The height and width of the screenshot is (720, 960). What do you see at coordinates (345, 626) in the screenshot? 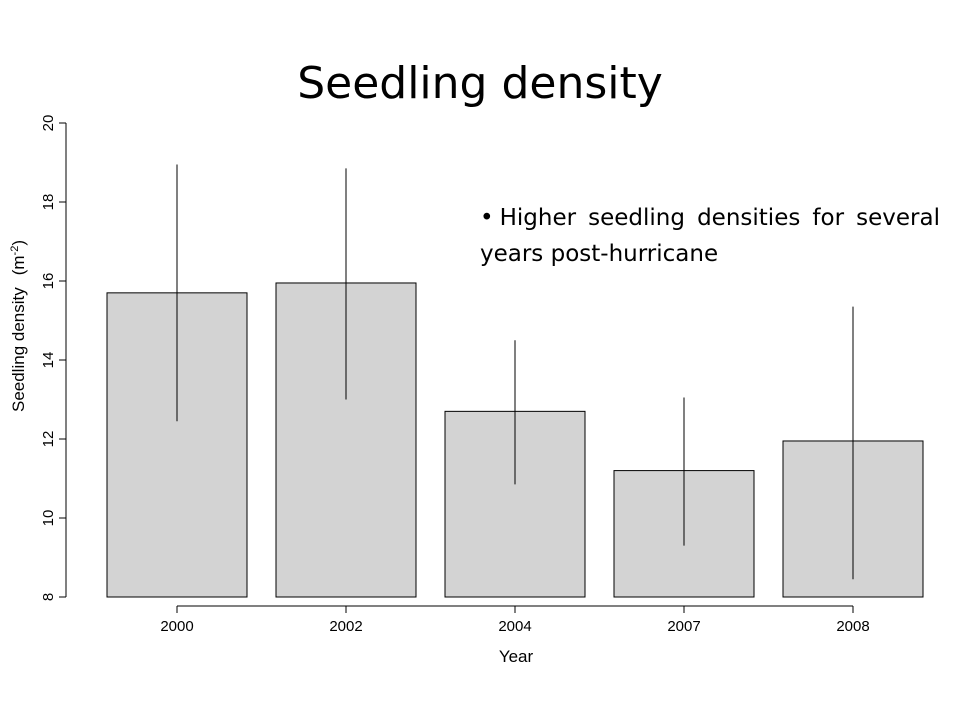
I see `x-tick-label: 2002` at bounding box center [345, 626].